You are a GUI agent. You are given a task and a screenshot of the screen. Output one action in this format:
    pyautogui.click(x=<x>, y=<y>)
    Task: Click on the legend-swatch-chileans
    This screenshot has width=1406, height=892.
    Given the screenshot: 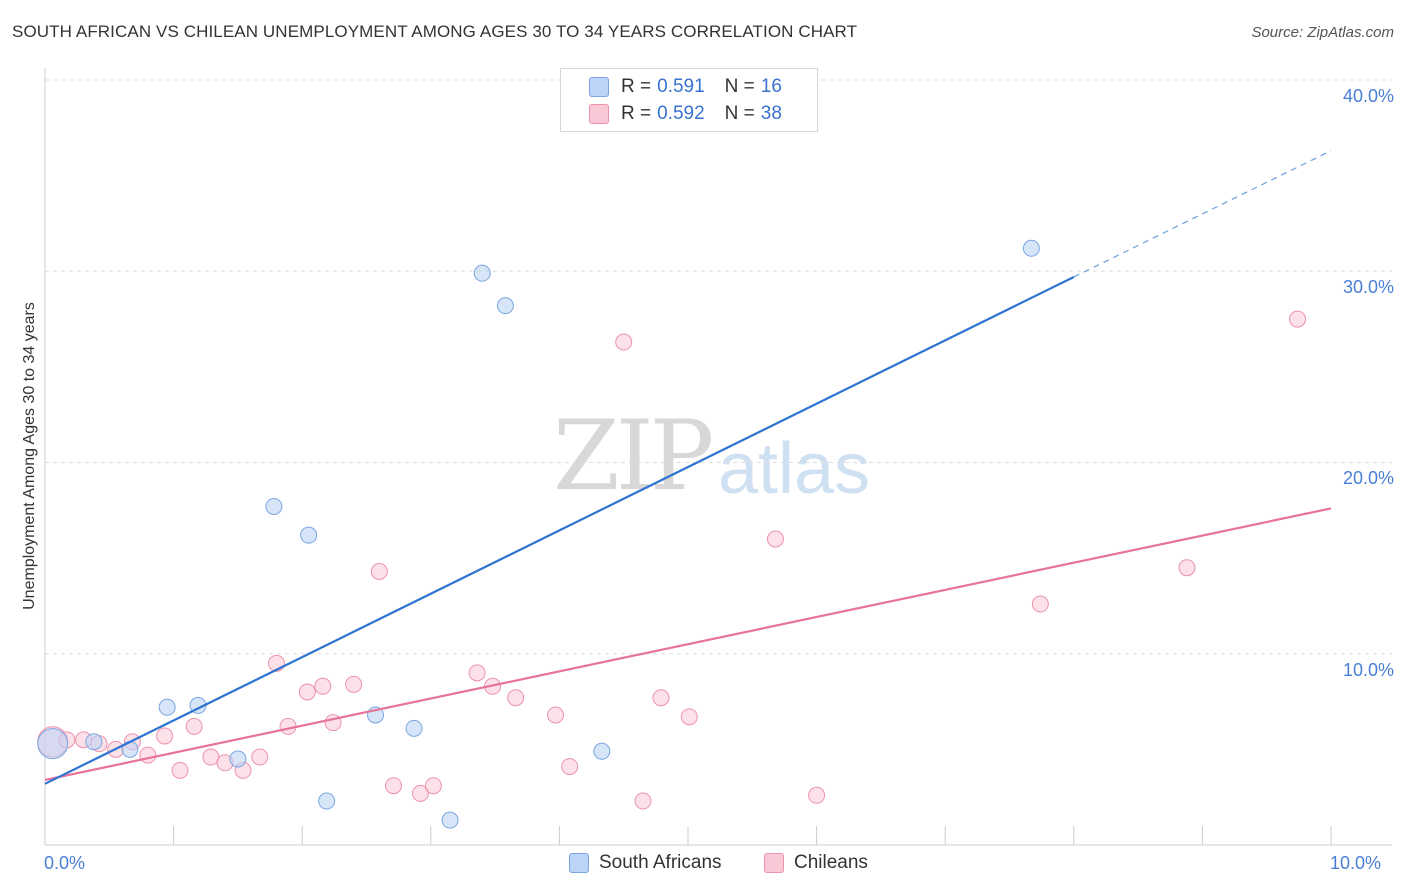 What is the action you would take?
    pyautogui.click(x=599, y=114)
    